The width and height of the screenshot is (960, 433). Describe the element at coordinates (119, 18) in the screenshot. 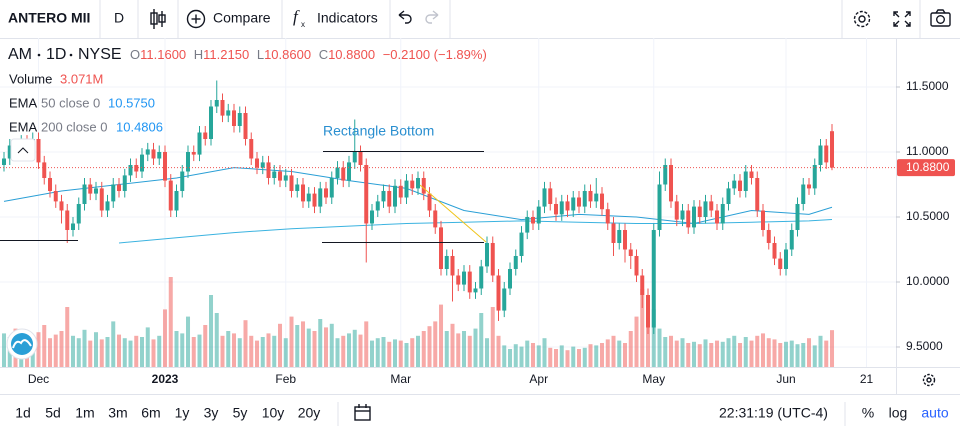

I see `interval-button: D` at that location.